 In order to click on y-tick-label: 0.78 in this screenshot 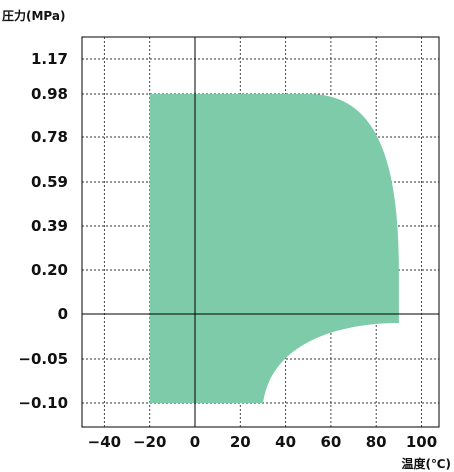, I will do `click(49, 137)`.